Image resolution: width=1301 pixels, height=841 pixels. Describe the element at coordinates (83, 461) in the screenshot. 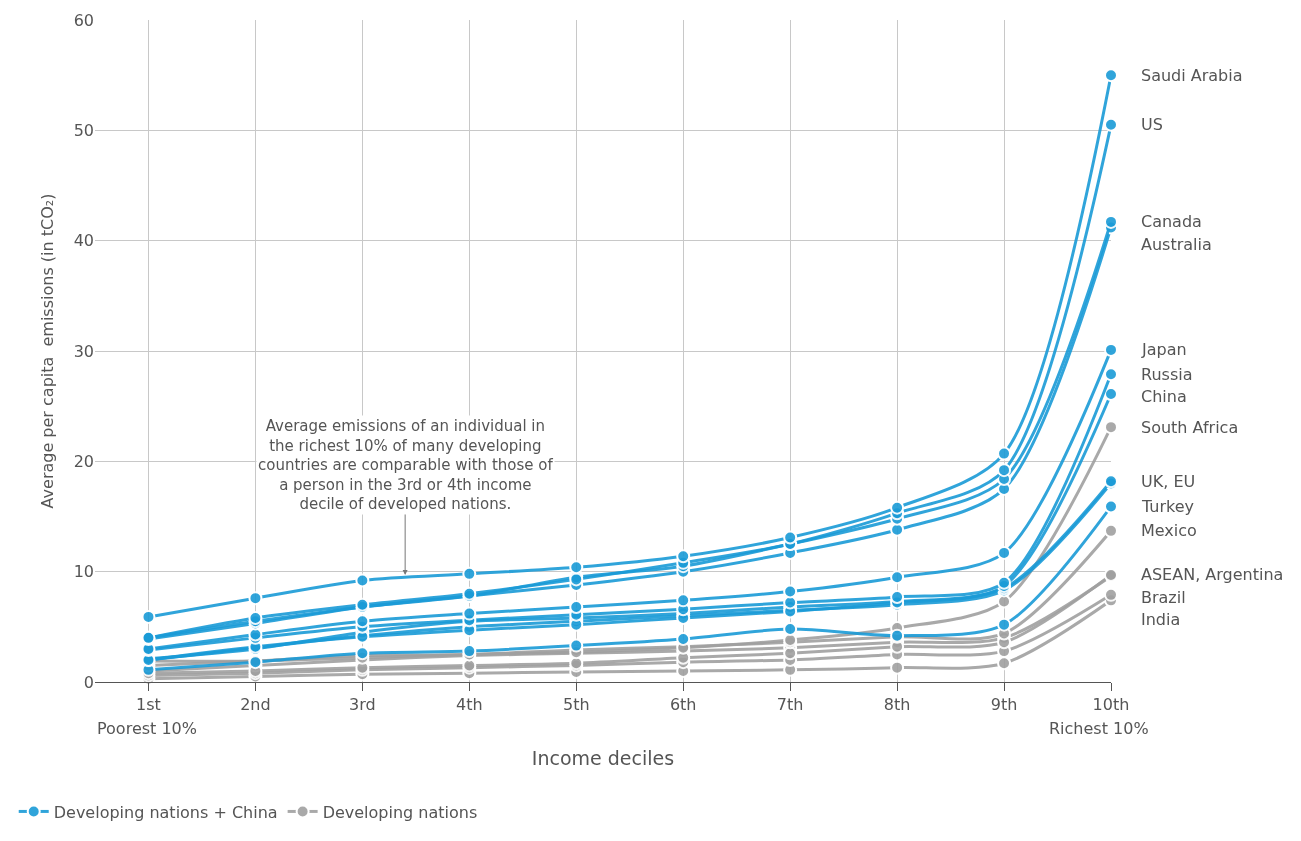

I see `y-tick-label: 20` at that location.